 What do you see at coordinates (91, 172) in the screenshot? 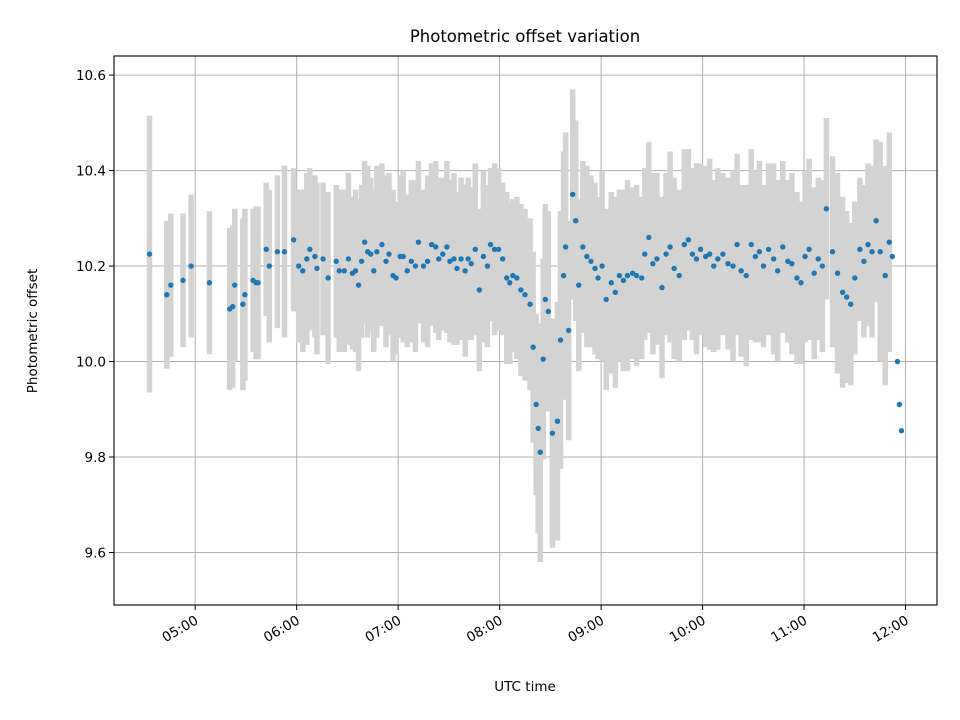
I see `y-tick-label: 10.4` at bounding box center [91, 172].